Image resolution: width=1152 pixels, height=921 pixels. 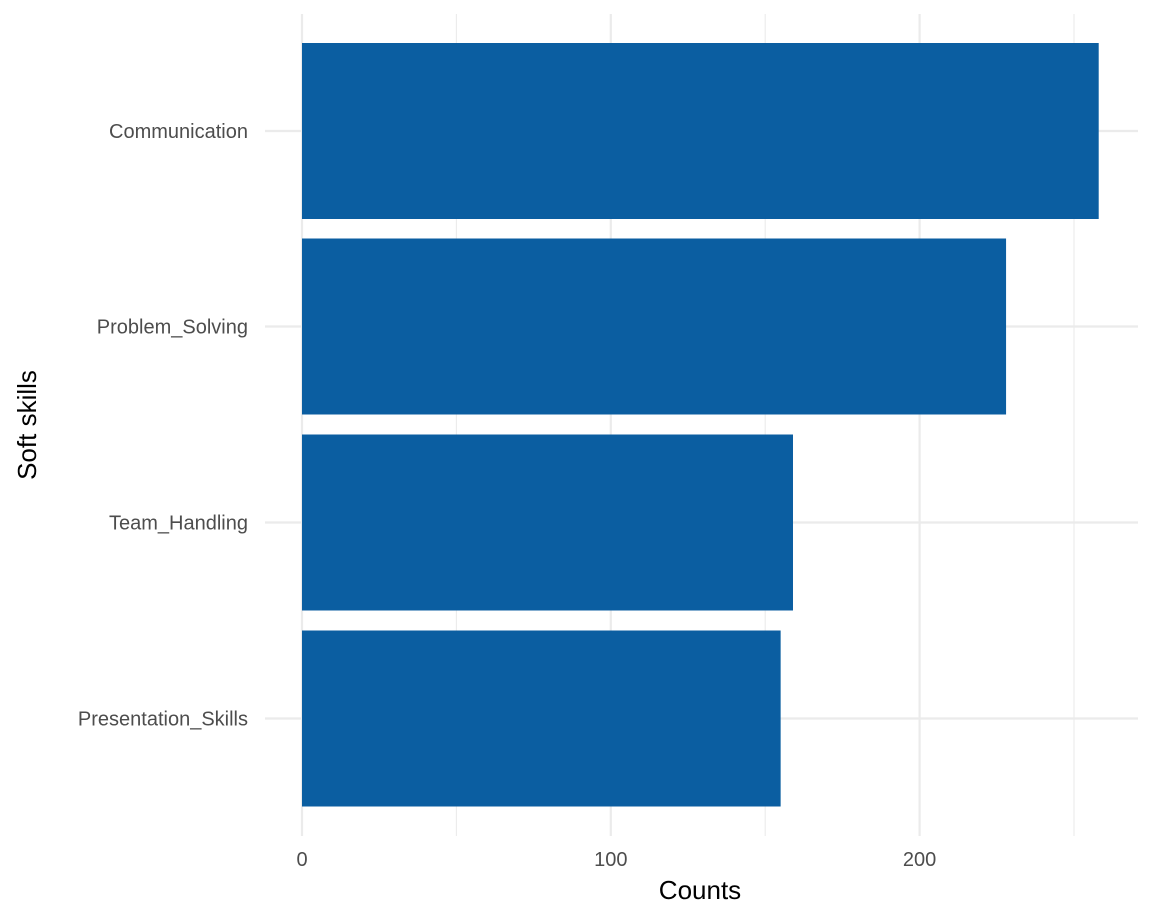 What do you see at coordinates (27, 425) in the screenshot?
I see `y-axis-title: Soft skills` at bounding box center [27, 425].